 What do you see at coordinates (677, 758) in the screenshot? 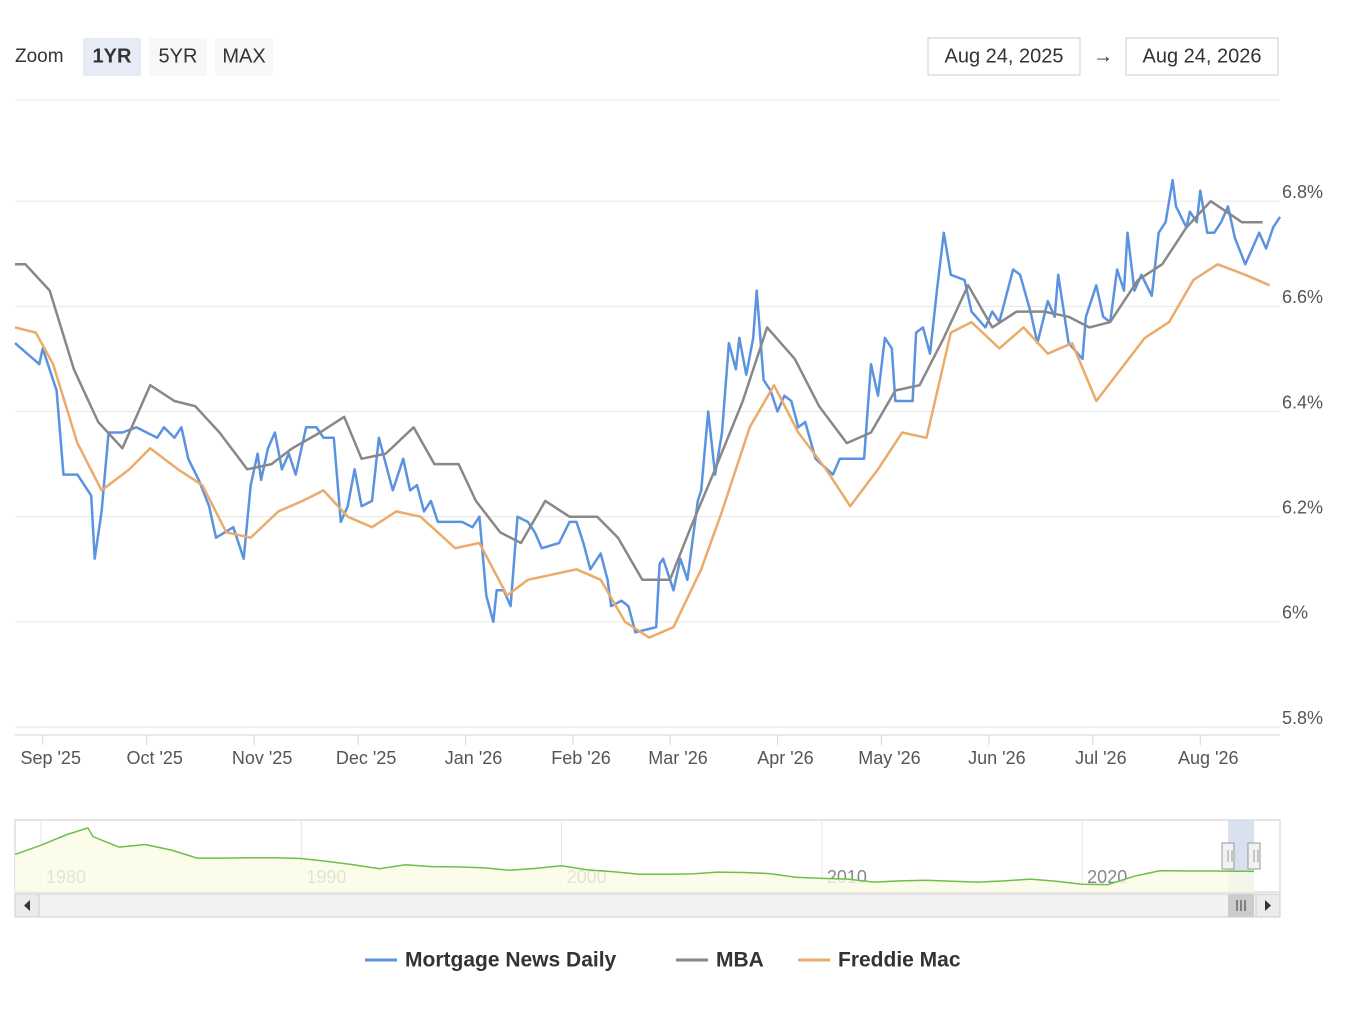
I see `x-tick-label: Mar '26` at bounding box center [677, 758].